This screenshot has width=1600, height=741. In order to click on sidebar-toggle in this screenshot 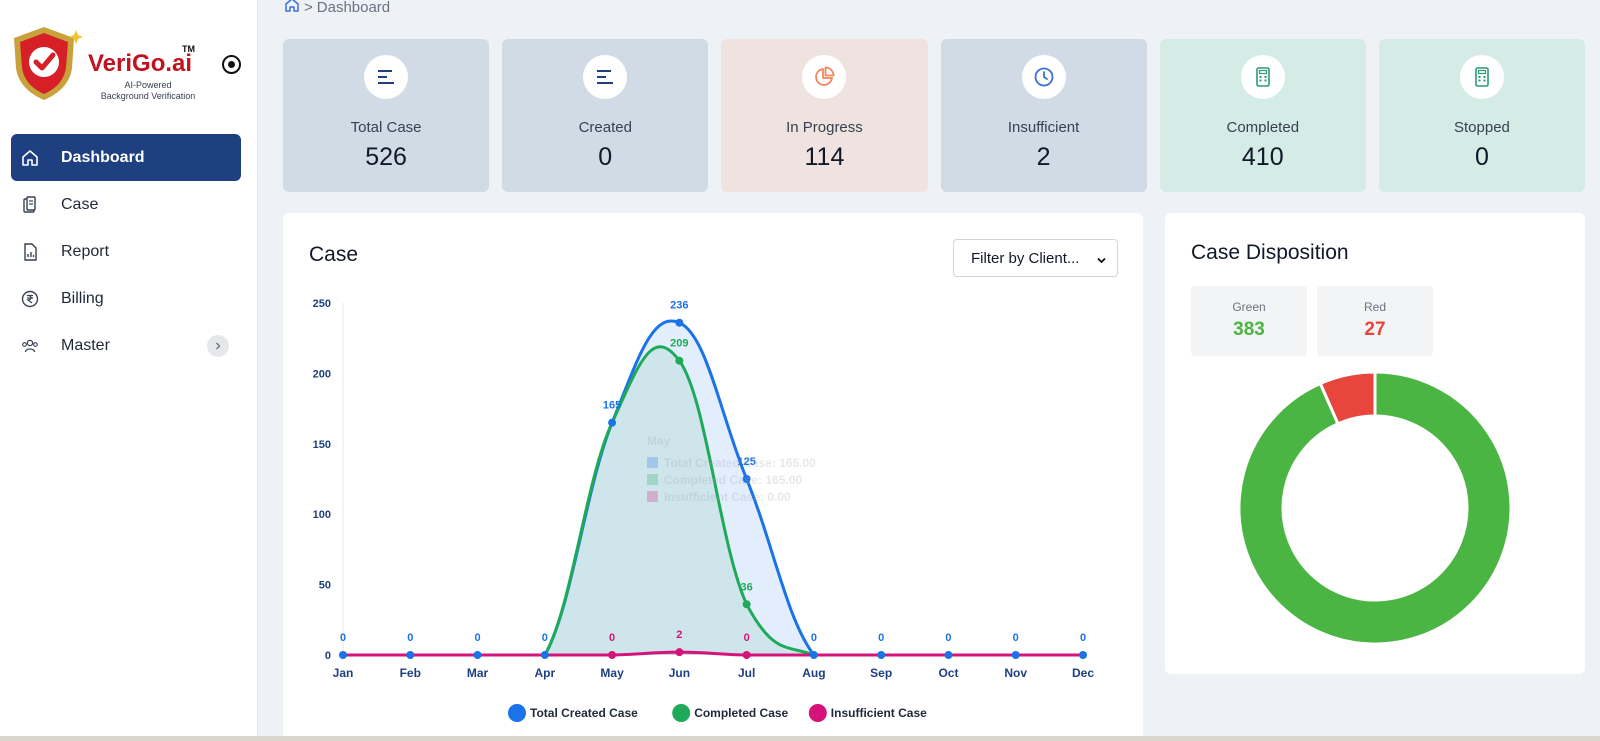, I will do `click(231, 64)`.